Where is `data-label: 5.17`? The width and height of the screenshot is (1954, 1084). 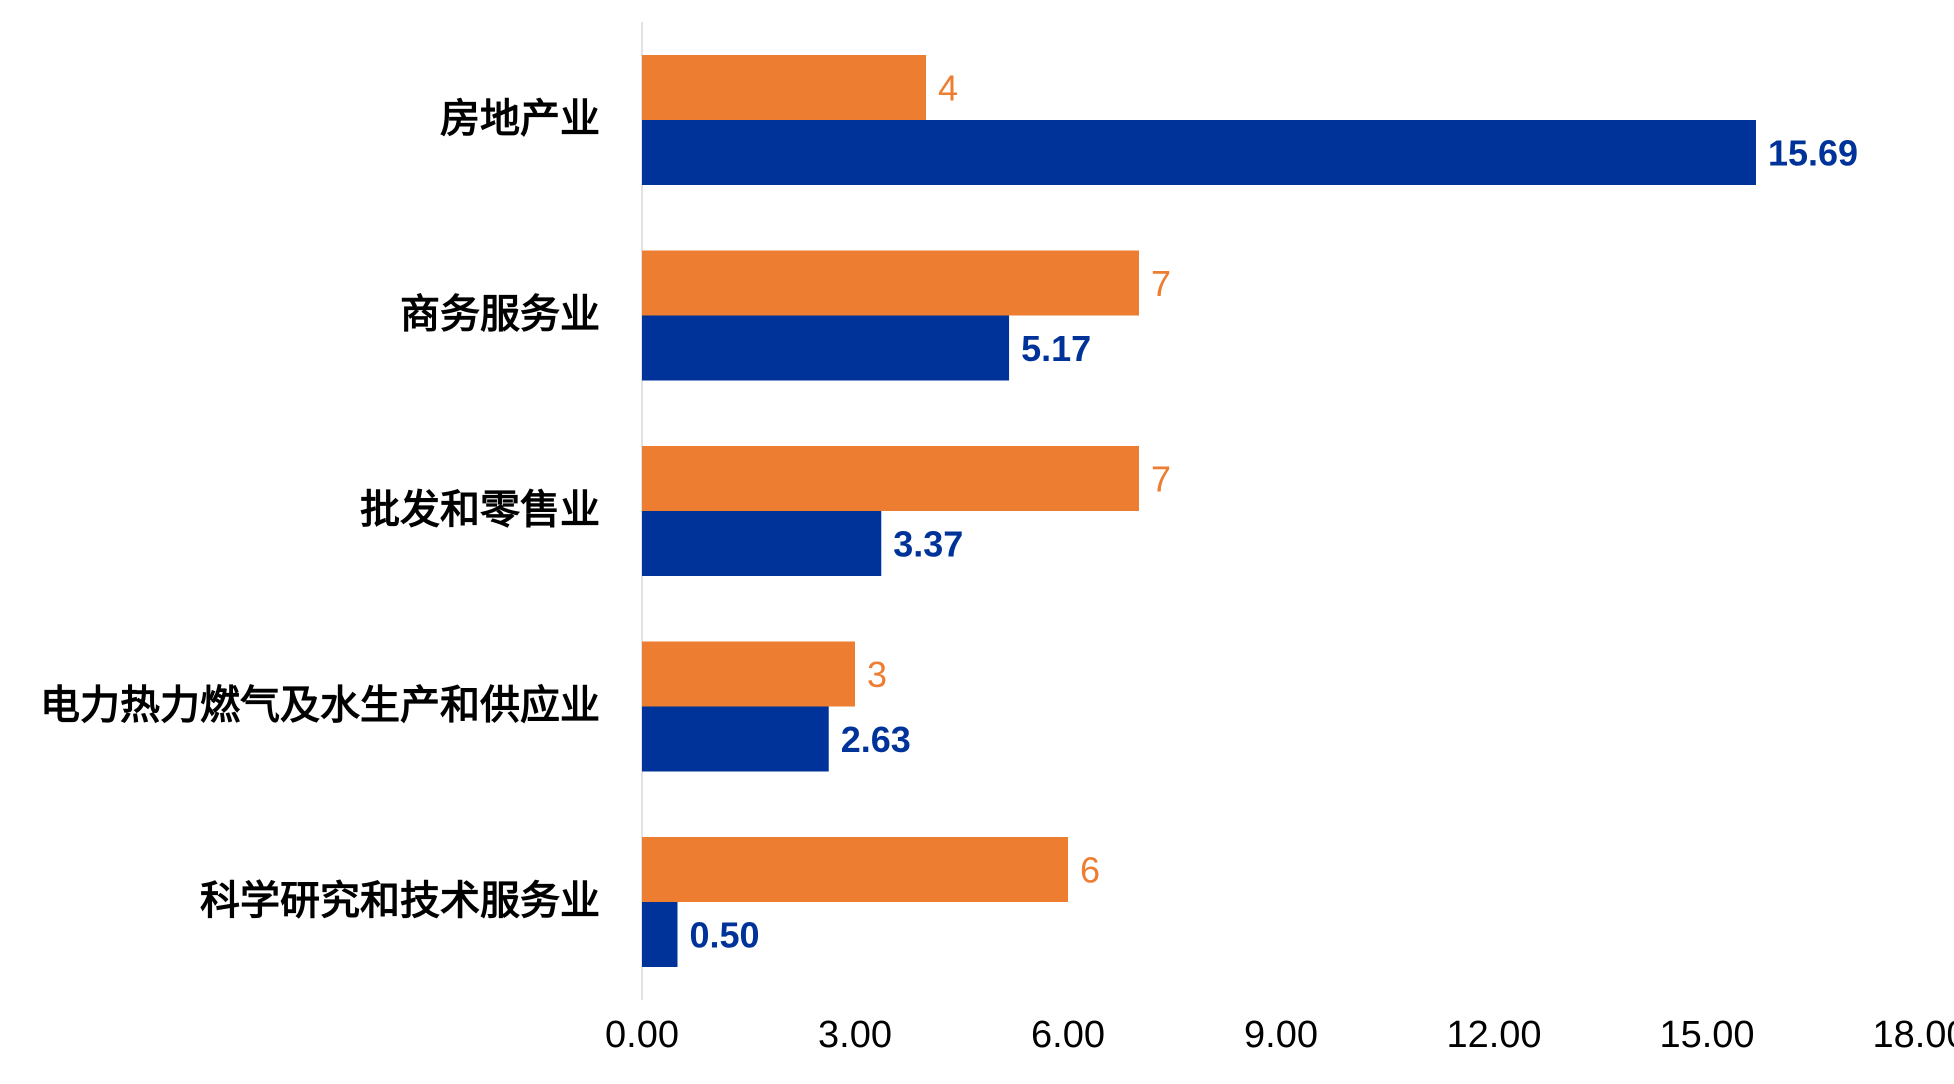 data-label: 5.17 is located at coordinates (1056, 348).